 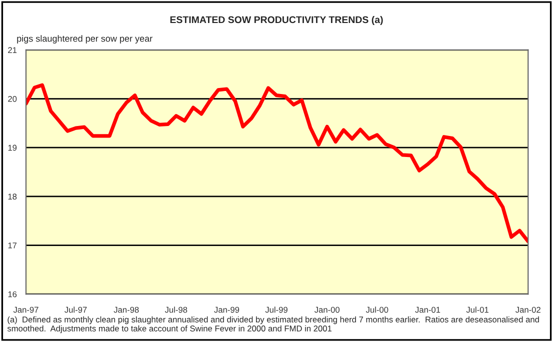 I want to click on y-tick-label: 16, so click(x=12, y=294).